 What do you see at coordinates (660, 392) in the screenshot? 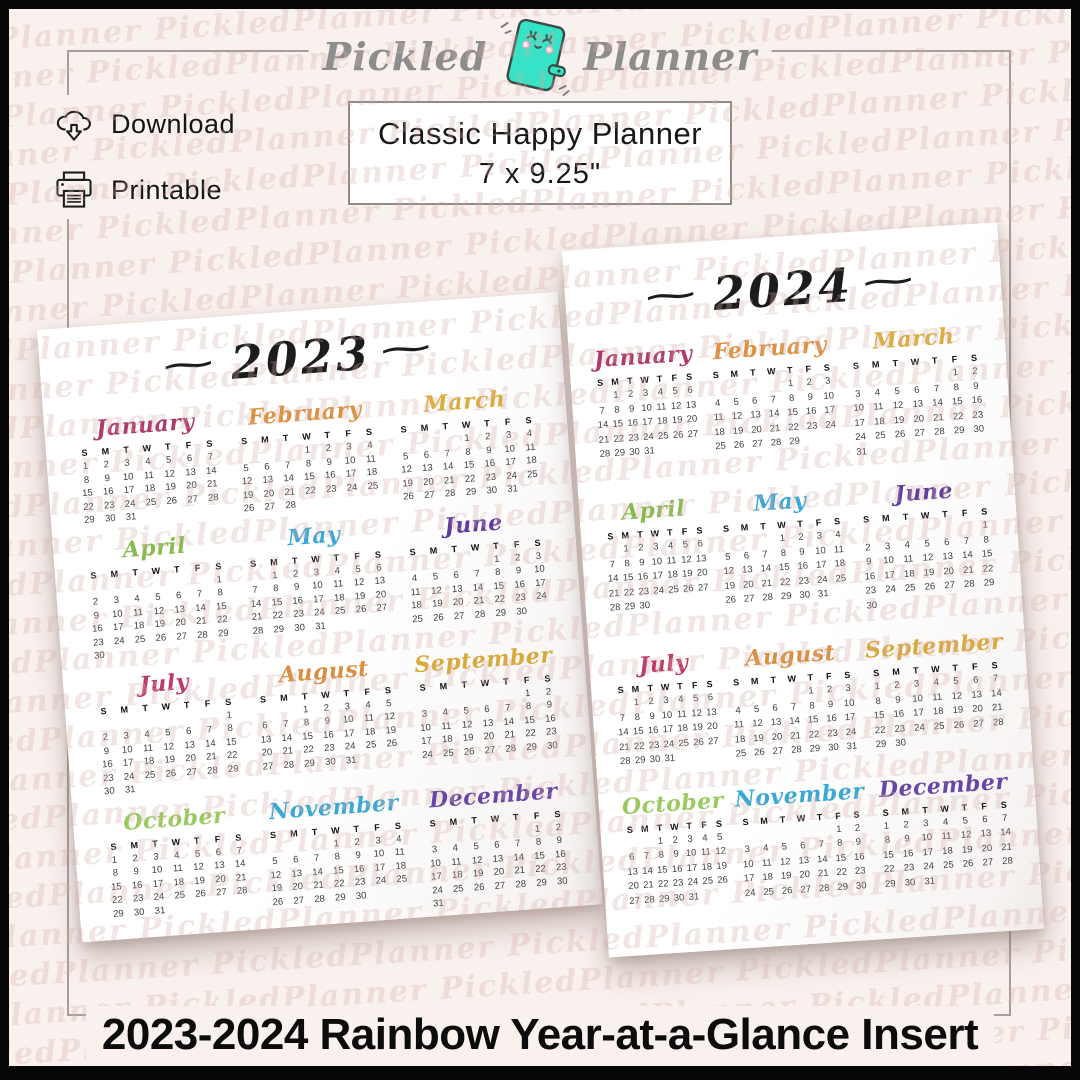
I see `day-cell: 4` at bounding box center [660, 392].